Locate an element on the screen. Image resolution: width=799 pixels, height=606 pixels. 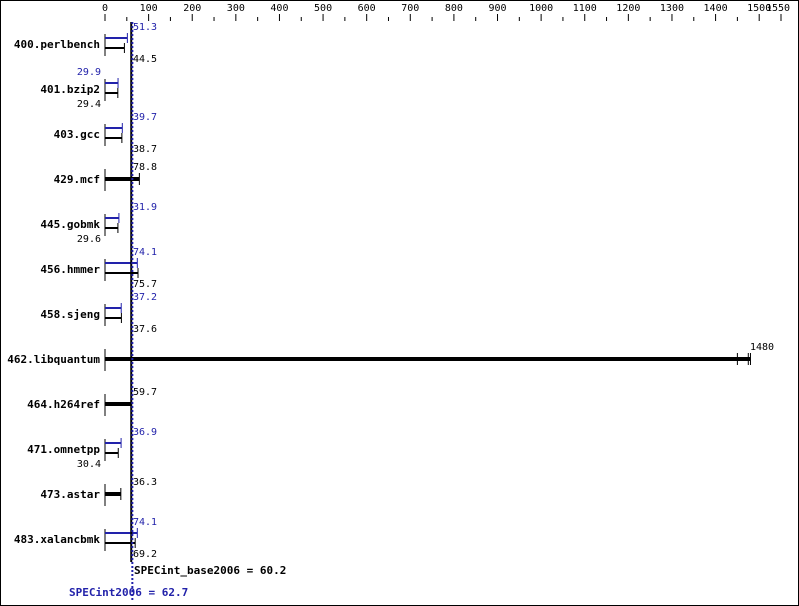
base-value-label: 30.4 is located at coordinates (89, 464).